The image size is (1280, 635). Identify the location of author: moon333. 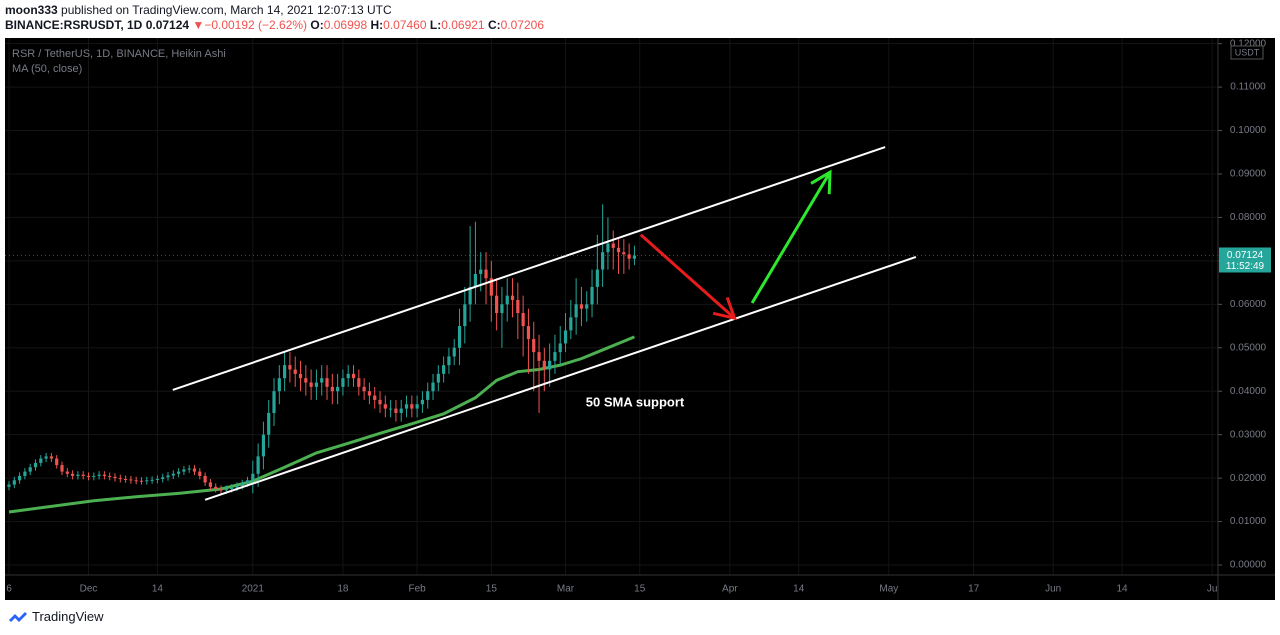
(31, 10).